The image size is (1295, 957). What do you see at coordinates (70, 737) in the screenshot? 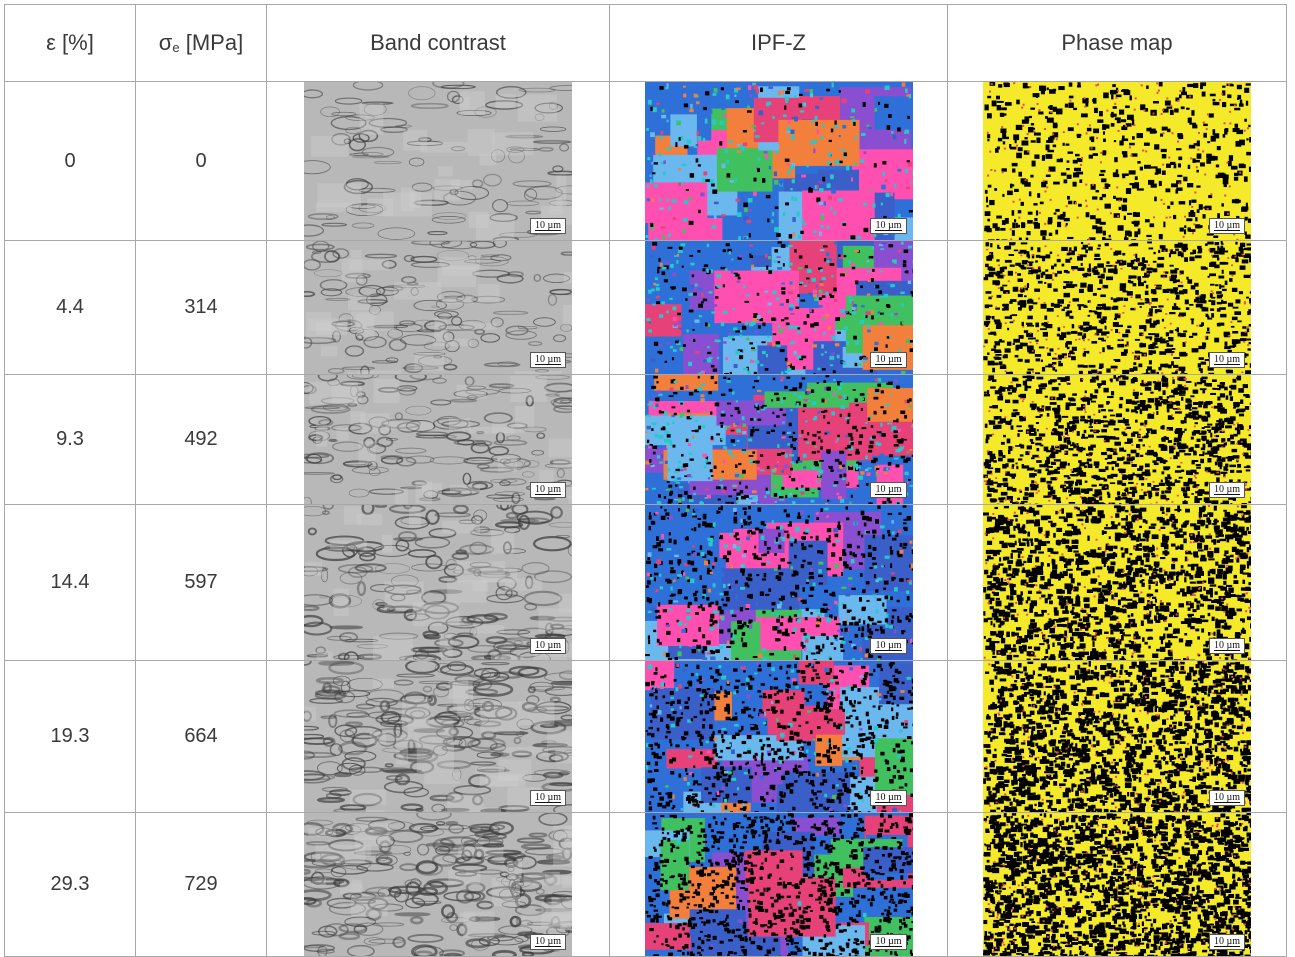
I see `strain-value: 19.3` at bounding box center [70, 737].